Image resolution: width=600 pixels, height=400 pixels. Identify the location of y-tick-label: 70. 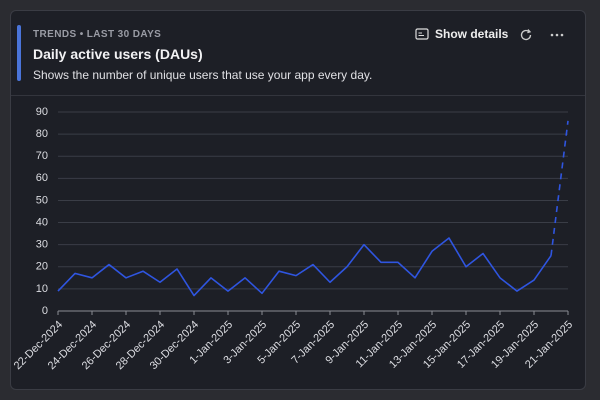
(42, 156).